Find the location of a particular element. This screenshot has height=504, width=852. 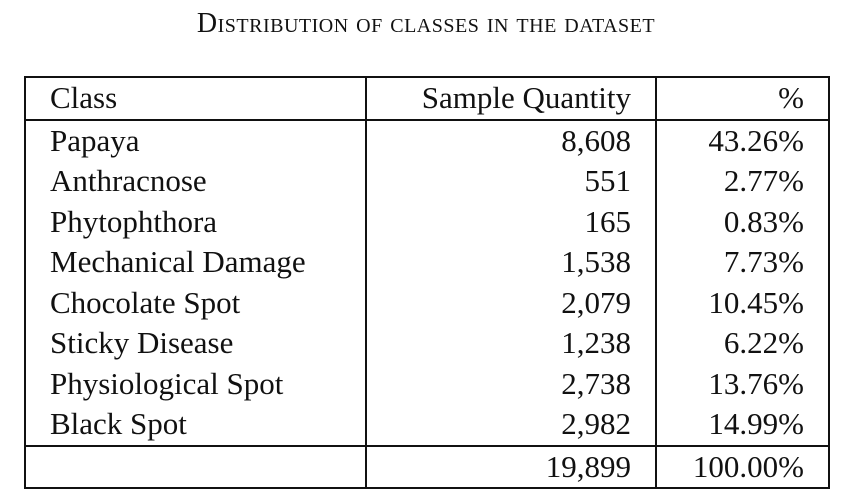

total-class is located at coordinates (195, 466).